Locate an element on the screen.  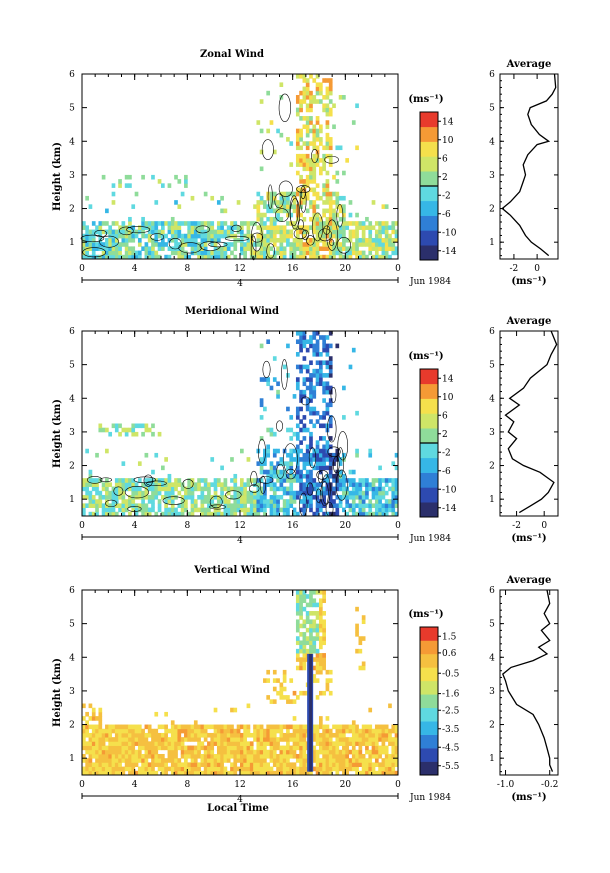
y-tick-label: 1 is located at coordinates (72, 759).